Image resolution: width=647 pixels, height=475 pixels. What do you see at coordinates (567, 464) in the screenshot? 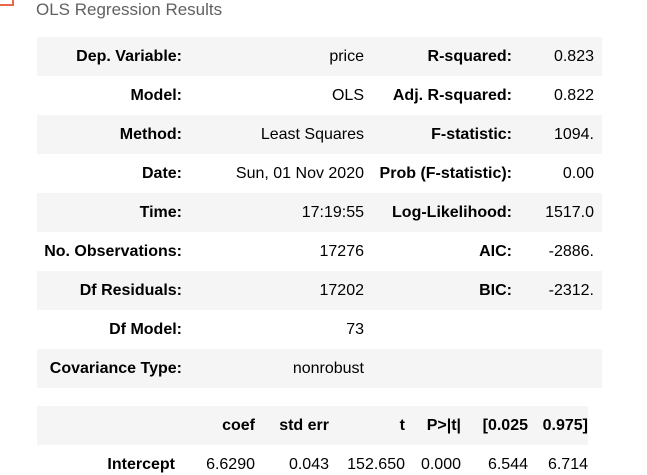
I see `coef-value: 6.714` at bounding box center [567, 464].